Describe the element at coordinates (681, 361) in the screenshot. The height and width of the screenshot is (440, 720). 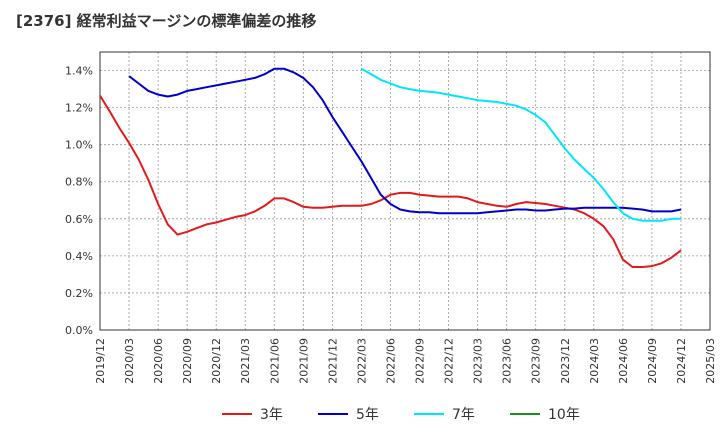
I see `x-tick-label: 2024/12` at that location.